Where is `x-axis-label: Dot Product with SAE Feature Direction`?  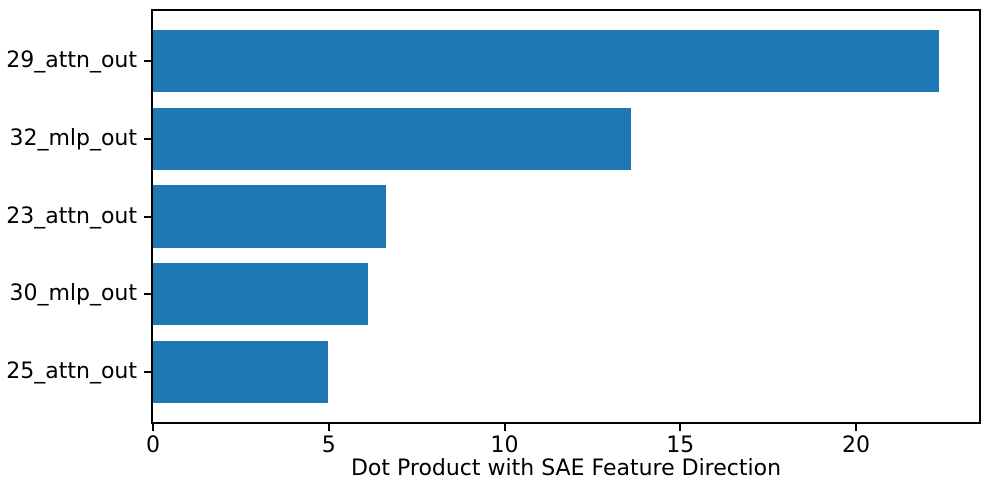
x-axis-label: Dot Product with SAE Feature Direction is located at coordinates (566, 468).